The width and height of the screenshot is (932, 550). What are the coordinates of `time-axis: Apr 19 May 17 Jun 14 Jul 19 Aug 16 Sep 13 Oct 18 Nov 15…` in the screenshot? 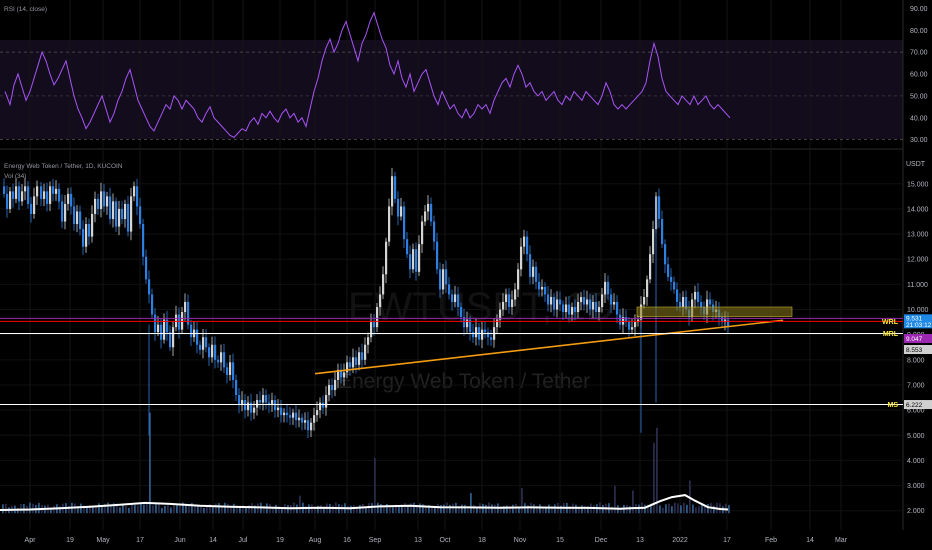 It's located at (436, 540).